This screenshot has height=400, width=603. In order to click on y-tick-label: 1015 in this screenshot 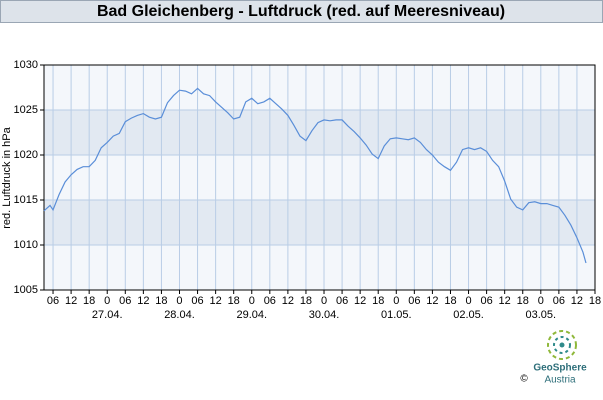, I will do `click(26, 200)`.